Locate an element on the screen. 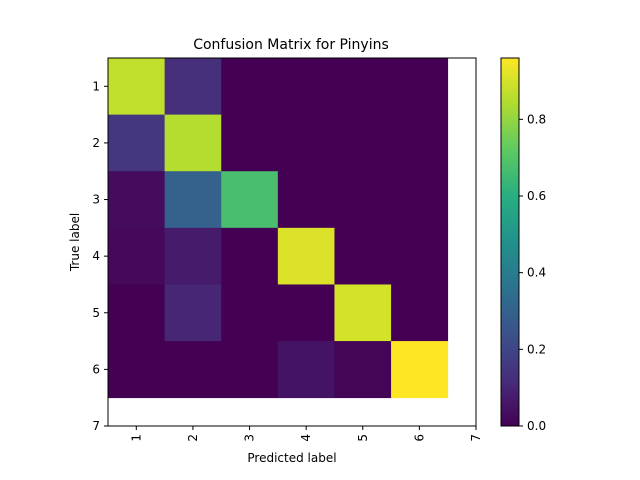 The height and width of the screenshot is (480, 640). heatmap-cell-r1-c3 is located at coordinates (250, 87).